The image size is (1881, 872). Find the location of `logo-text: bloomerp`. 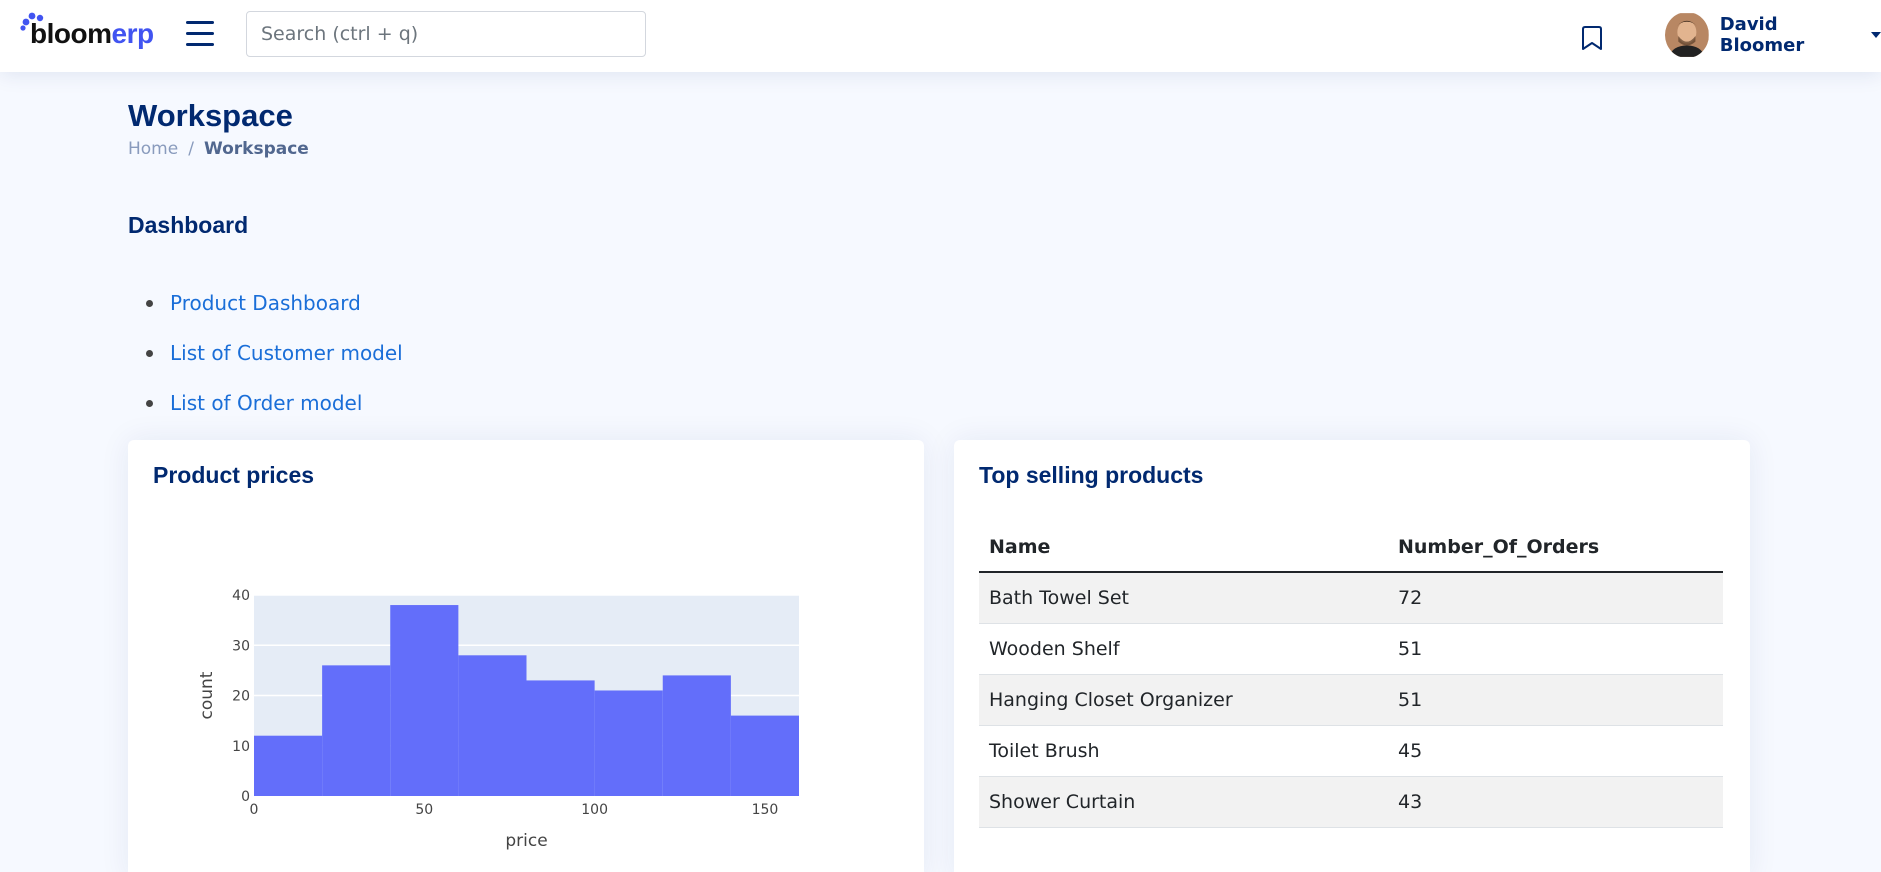

logo-text: bloomerp is located at coordinates (87, 34).